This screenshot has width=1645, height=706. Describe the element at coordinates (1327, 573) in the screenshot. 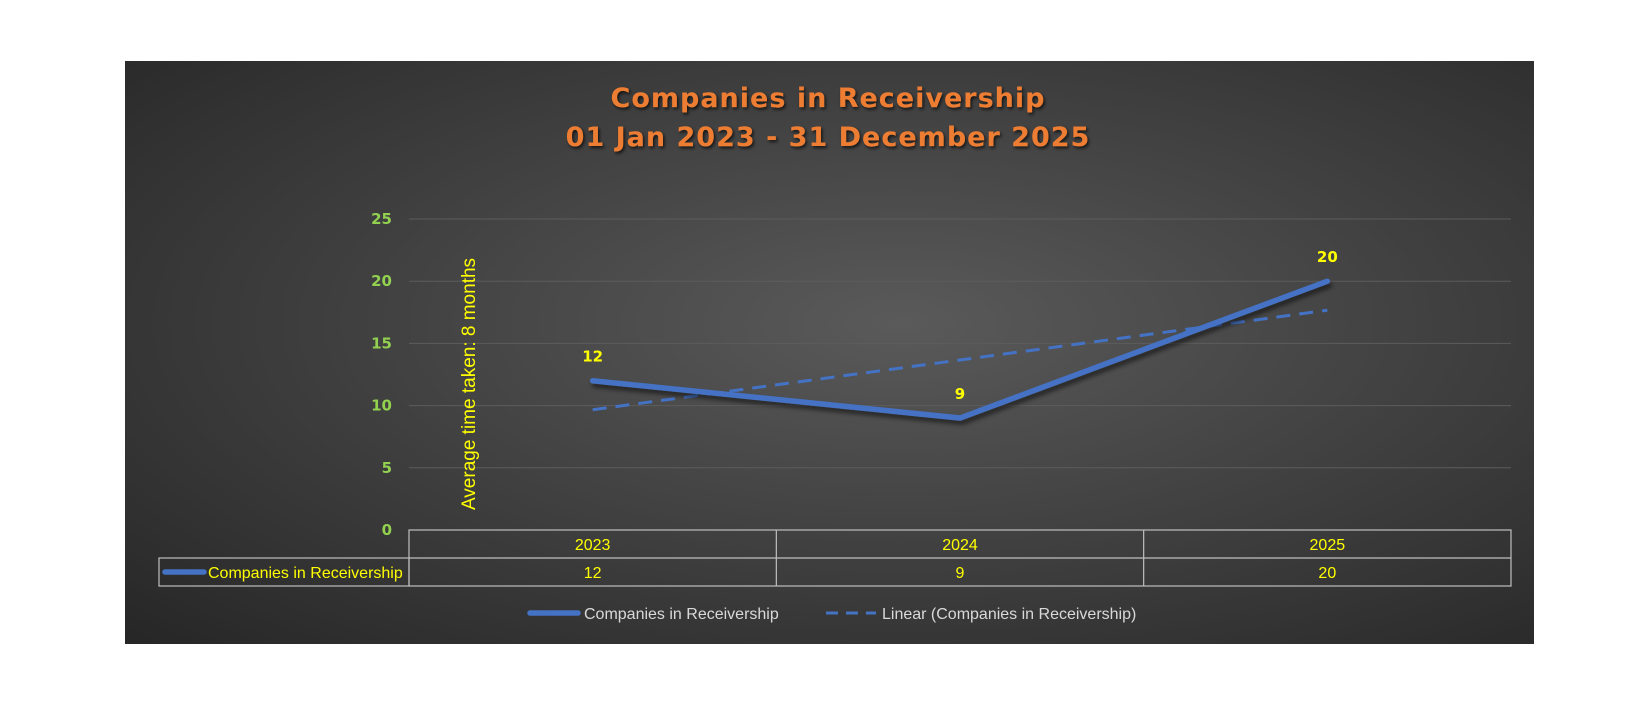

I see `table-value-2025: 20` at that location.